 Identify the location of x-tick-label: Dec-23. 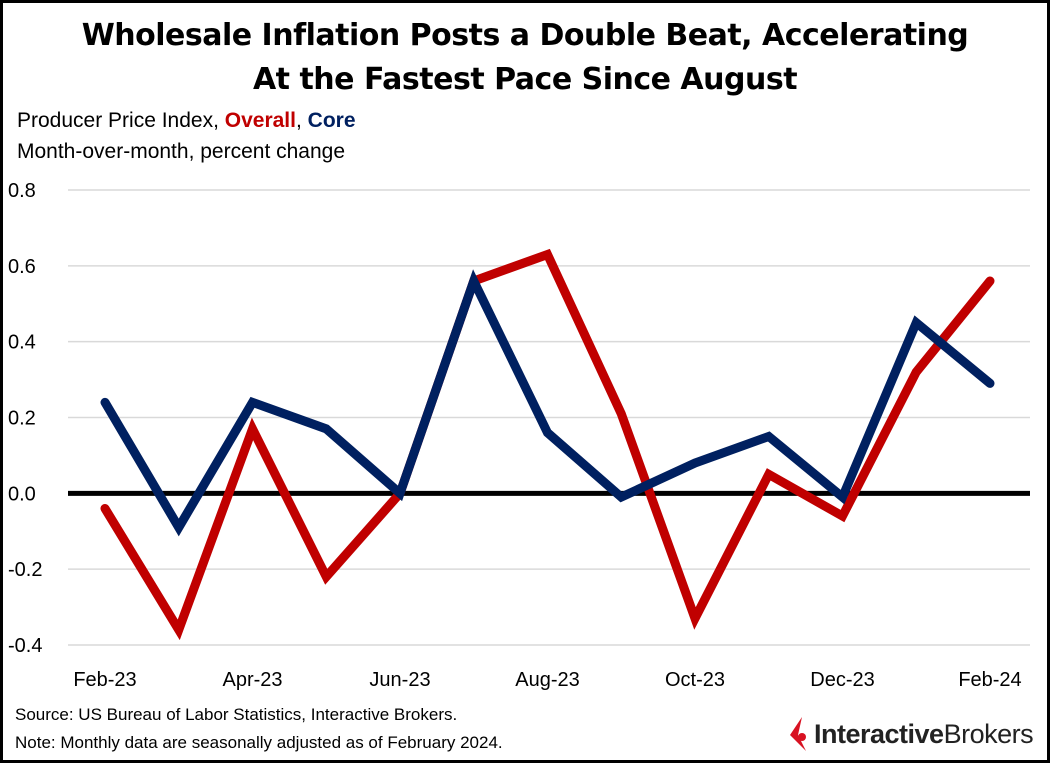
(842, 680).